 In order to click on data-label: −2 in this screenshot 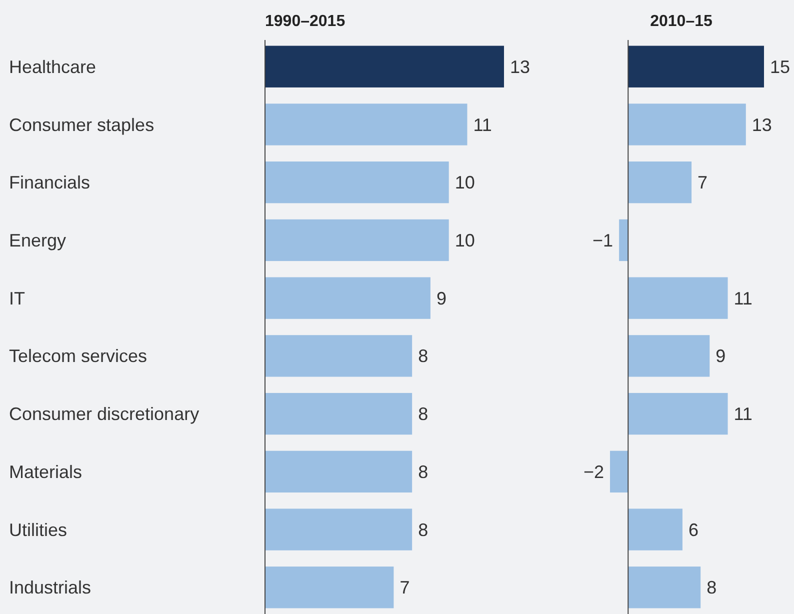, I will do `click(593, 472)`.